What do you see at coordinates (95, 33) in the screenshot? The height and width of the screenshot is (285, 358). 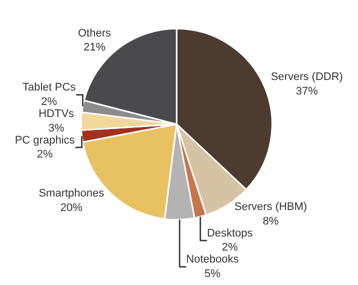 I see `slice-label: Others` at bounding box center [95, 33].